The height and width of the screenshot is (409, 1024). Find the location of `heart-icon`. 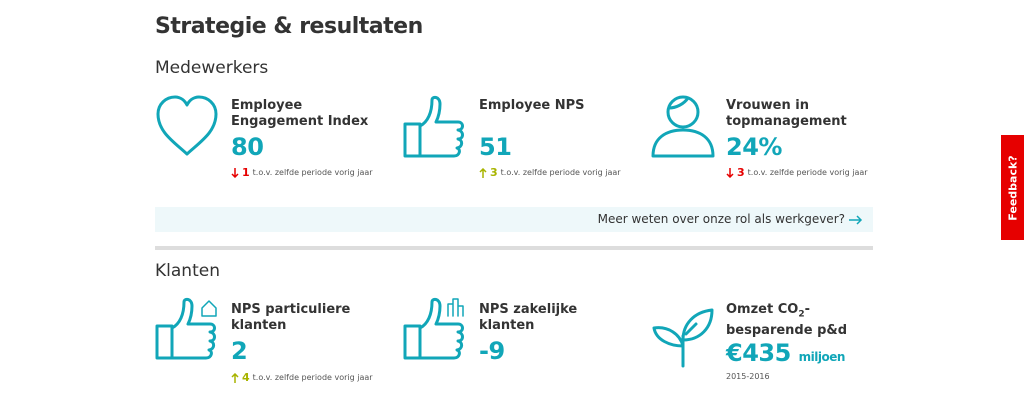

heart-icon is located at coordinates (187, 125).